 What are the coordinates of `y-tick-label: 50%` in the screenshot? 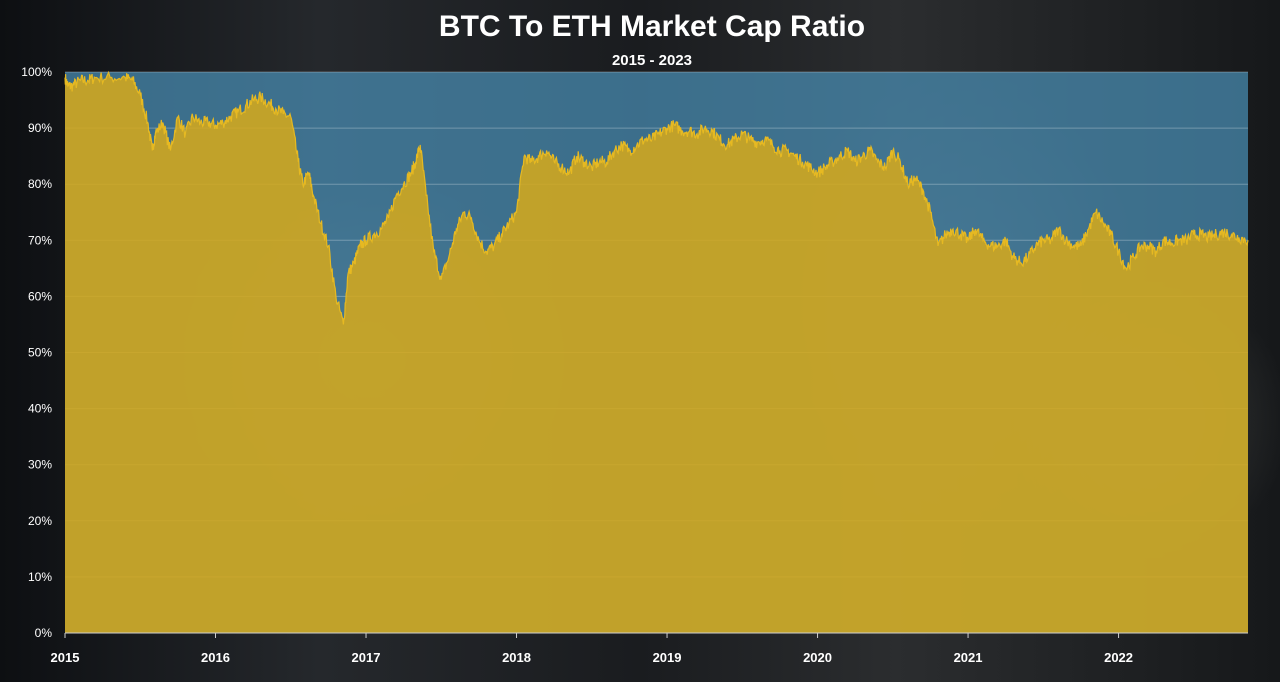 It's located at (40, 353).